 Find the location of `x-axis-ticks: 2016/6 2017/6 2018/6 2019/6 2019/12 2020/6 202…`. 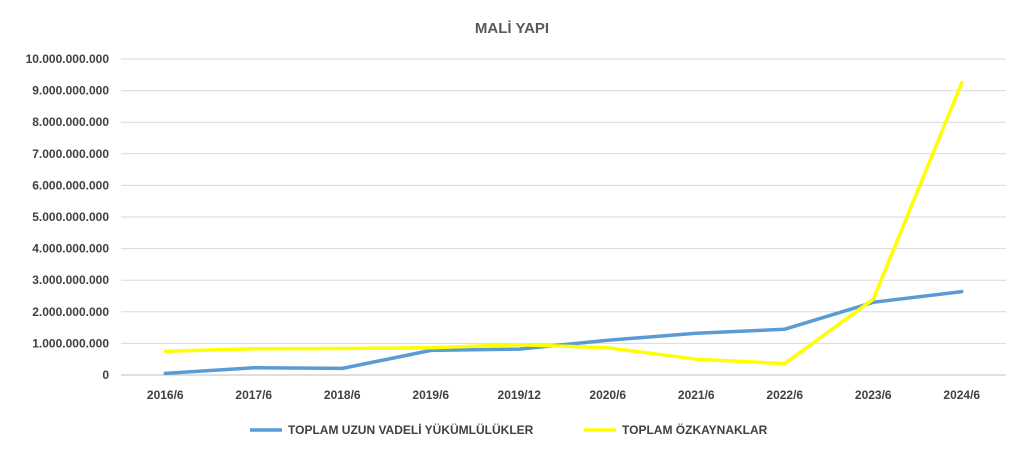

x-axis-ticks: 2016/6 2017/6 2018/6 2019/6 2019/12 2020/6 202… is located at coordinates (564, 395).